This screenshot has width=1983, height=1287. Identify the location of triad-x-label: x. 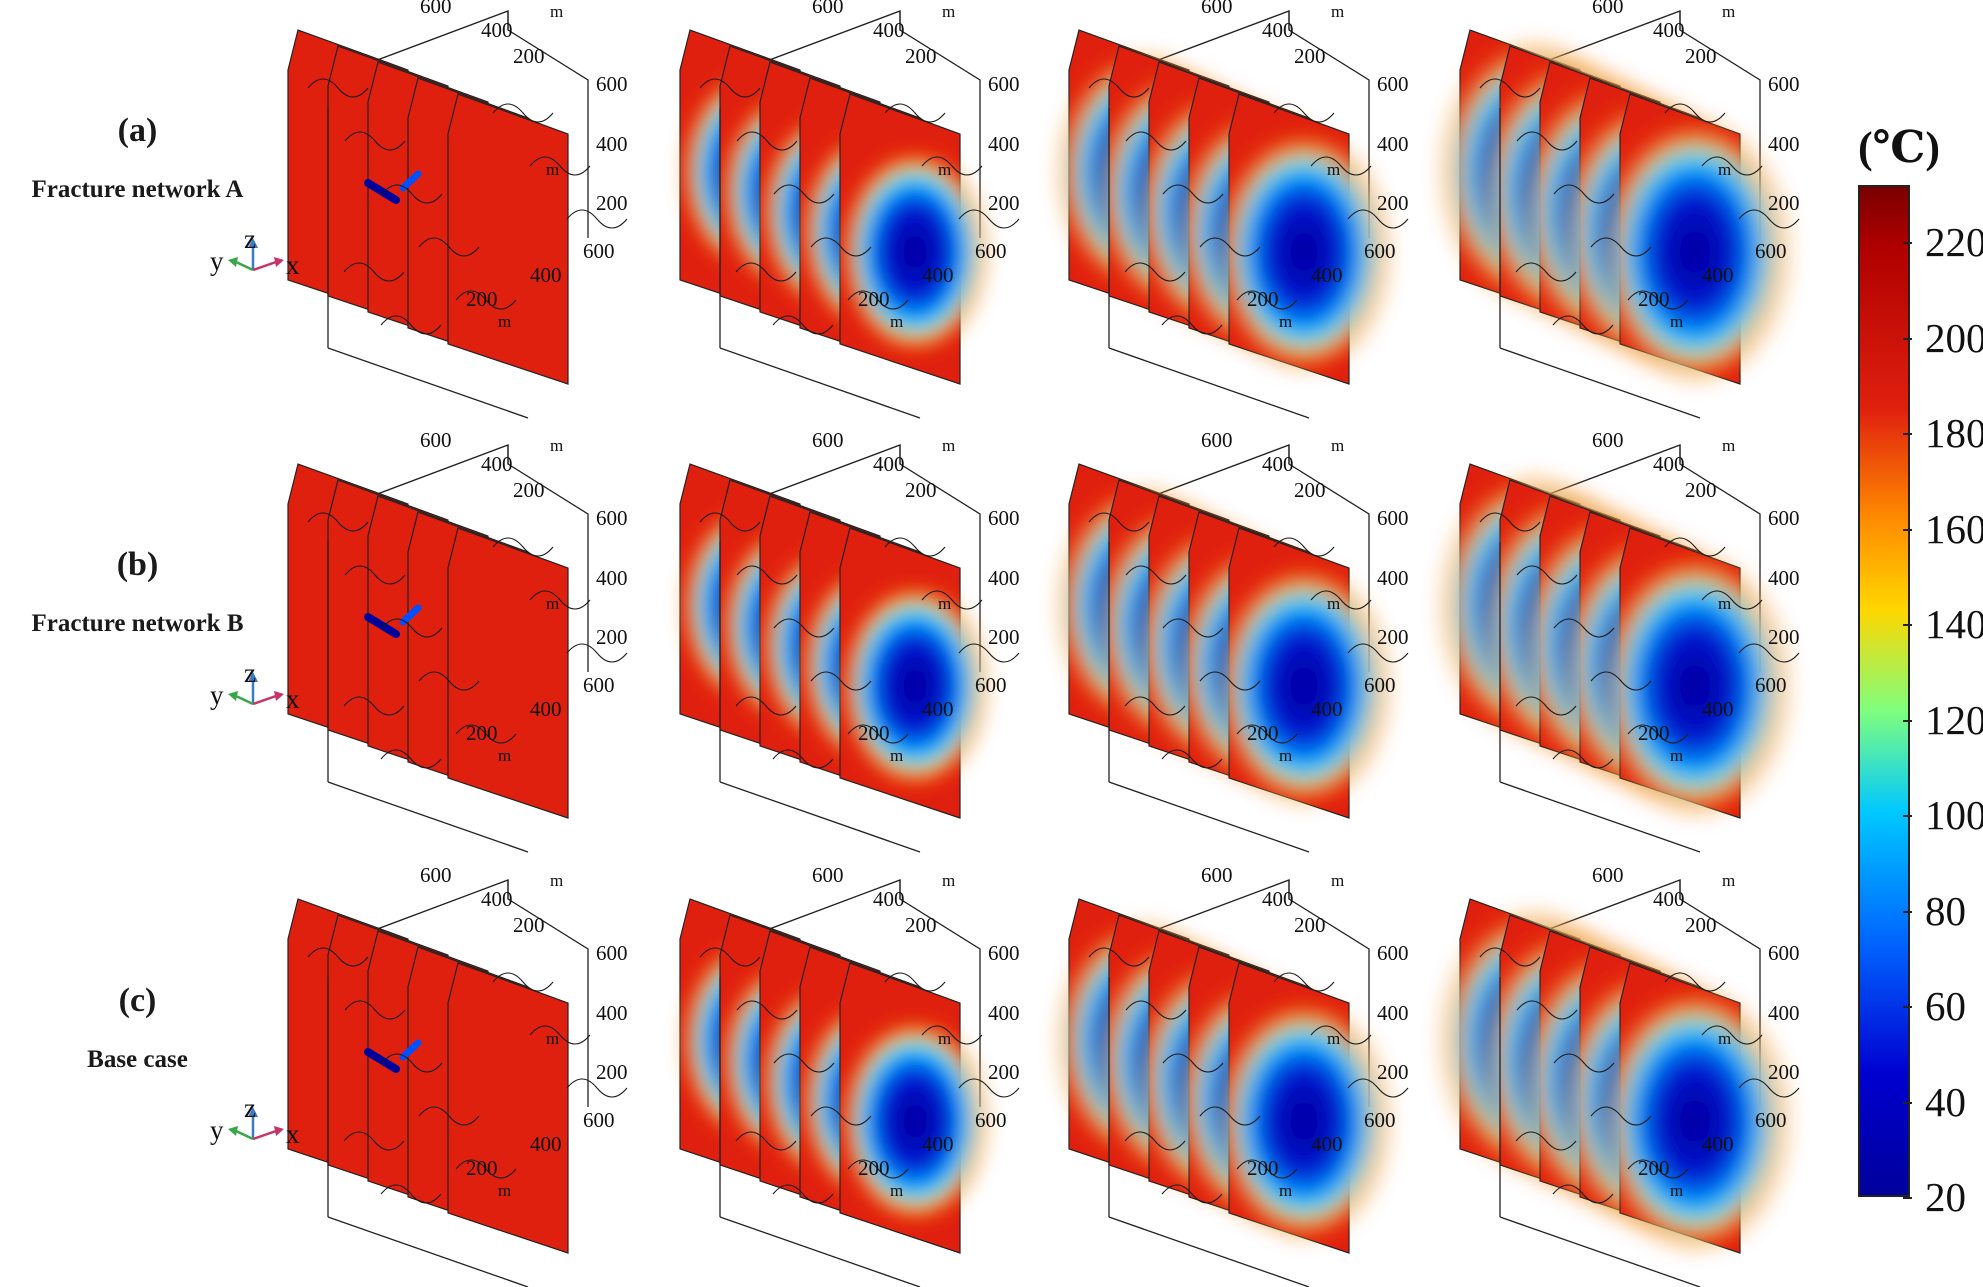
(293, 265).